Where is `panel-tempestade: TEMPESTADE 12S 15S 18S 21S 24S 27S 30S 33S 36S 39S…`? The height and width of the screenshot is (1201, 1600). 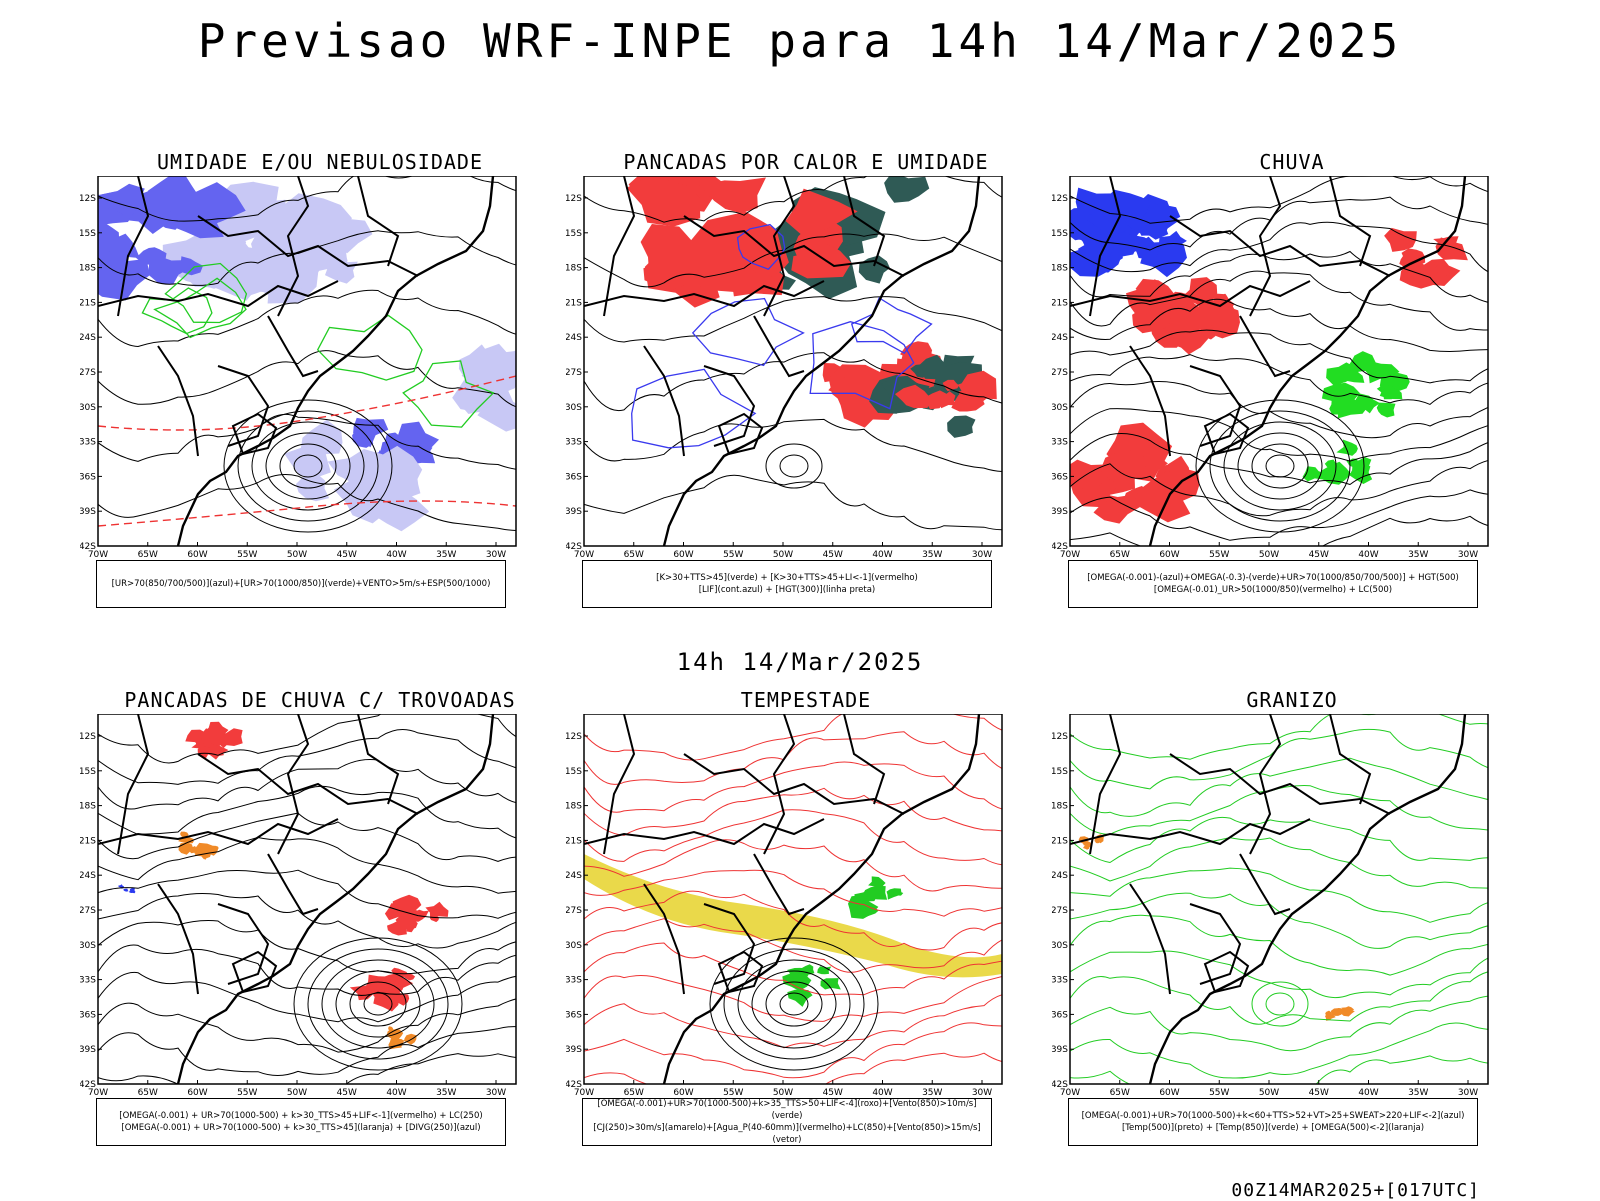
panel-tempestade: TEMPESTADE 12S 15S 18S 21S 24S 27S 30S 33S 36S 39S… is located at coordinates (806, 928).